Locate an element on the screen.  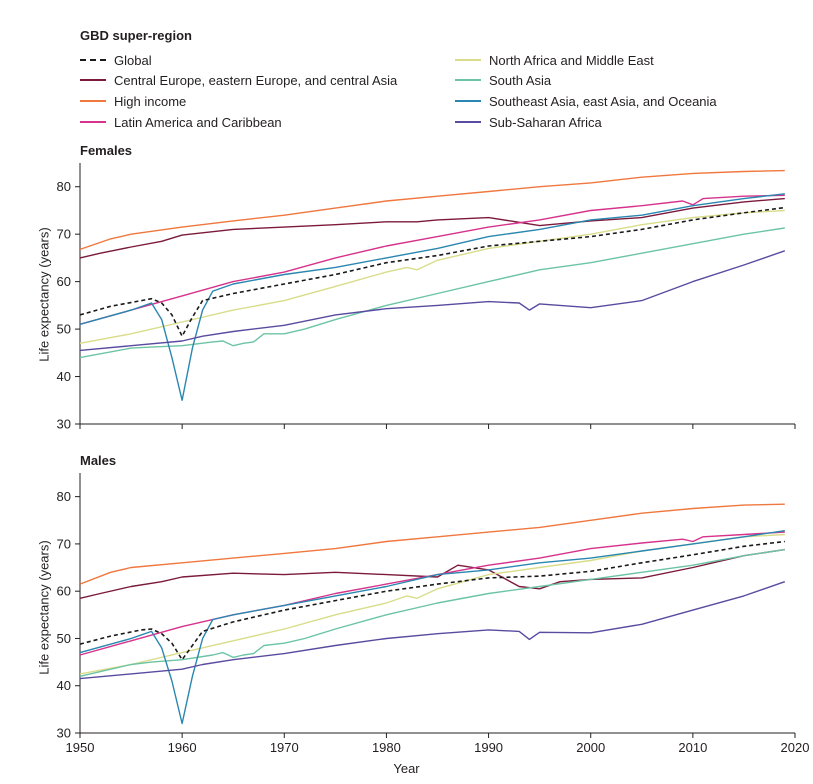
females-panel-title: Females is located at coordinates (106, 150).